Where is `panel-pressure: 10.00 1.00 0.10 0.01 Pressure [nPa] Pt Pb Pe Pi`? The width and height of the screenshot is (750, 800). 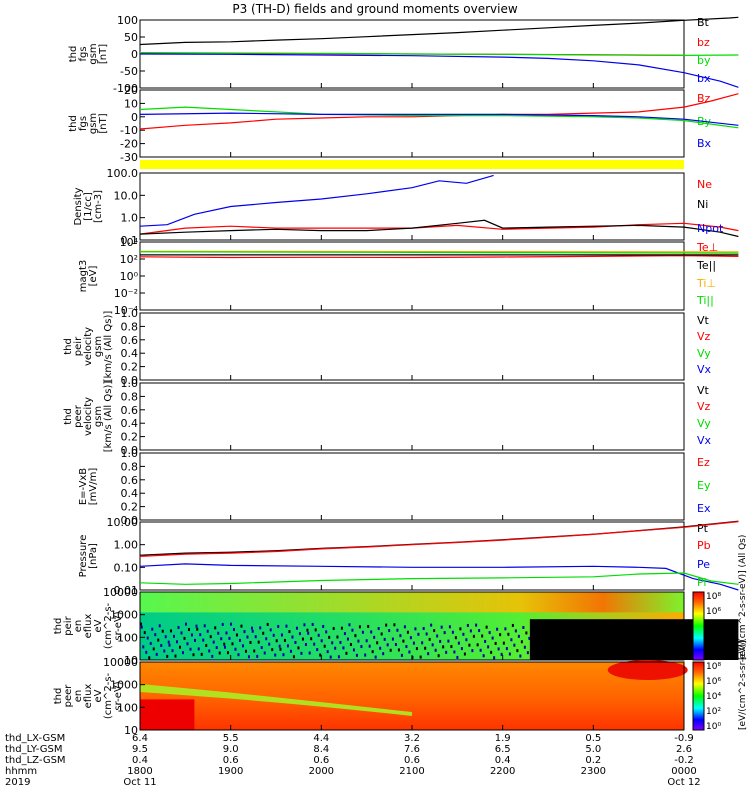
panel-pressure: 10.00 1.00 0.10 0.01 Pressure [nPa] Pt Pb Pe Pi is located at coordinates (408, 556).